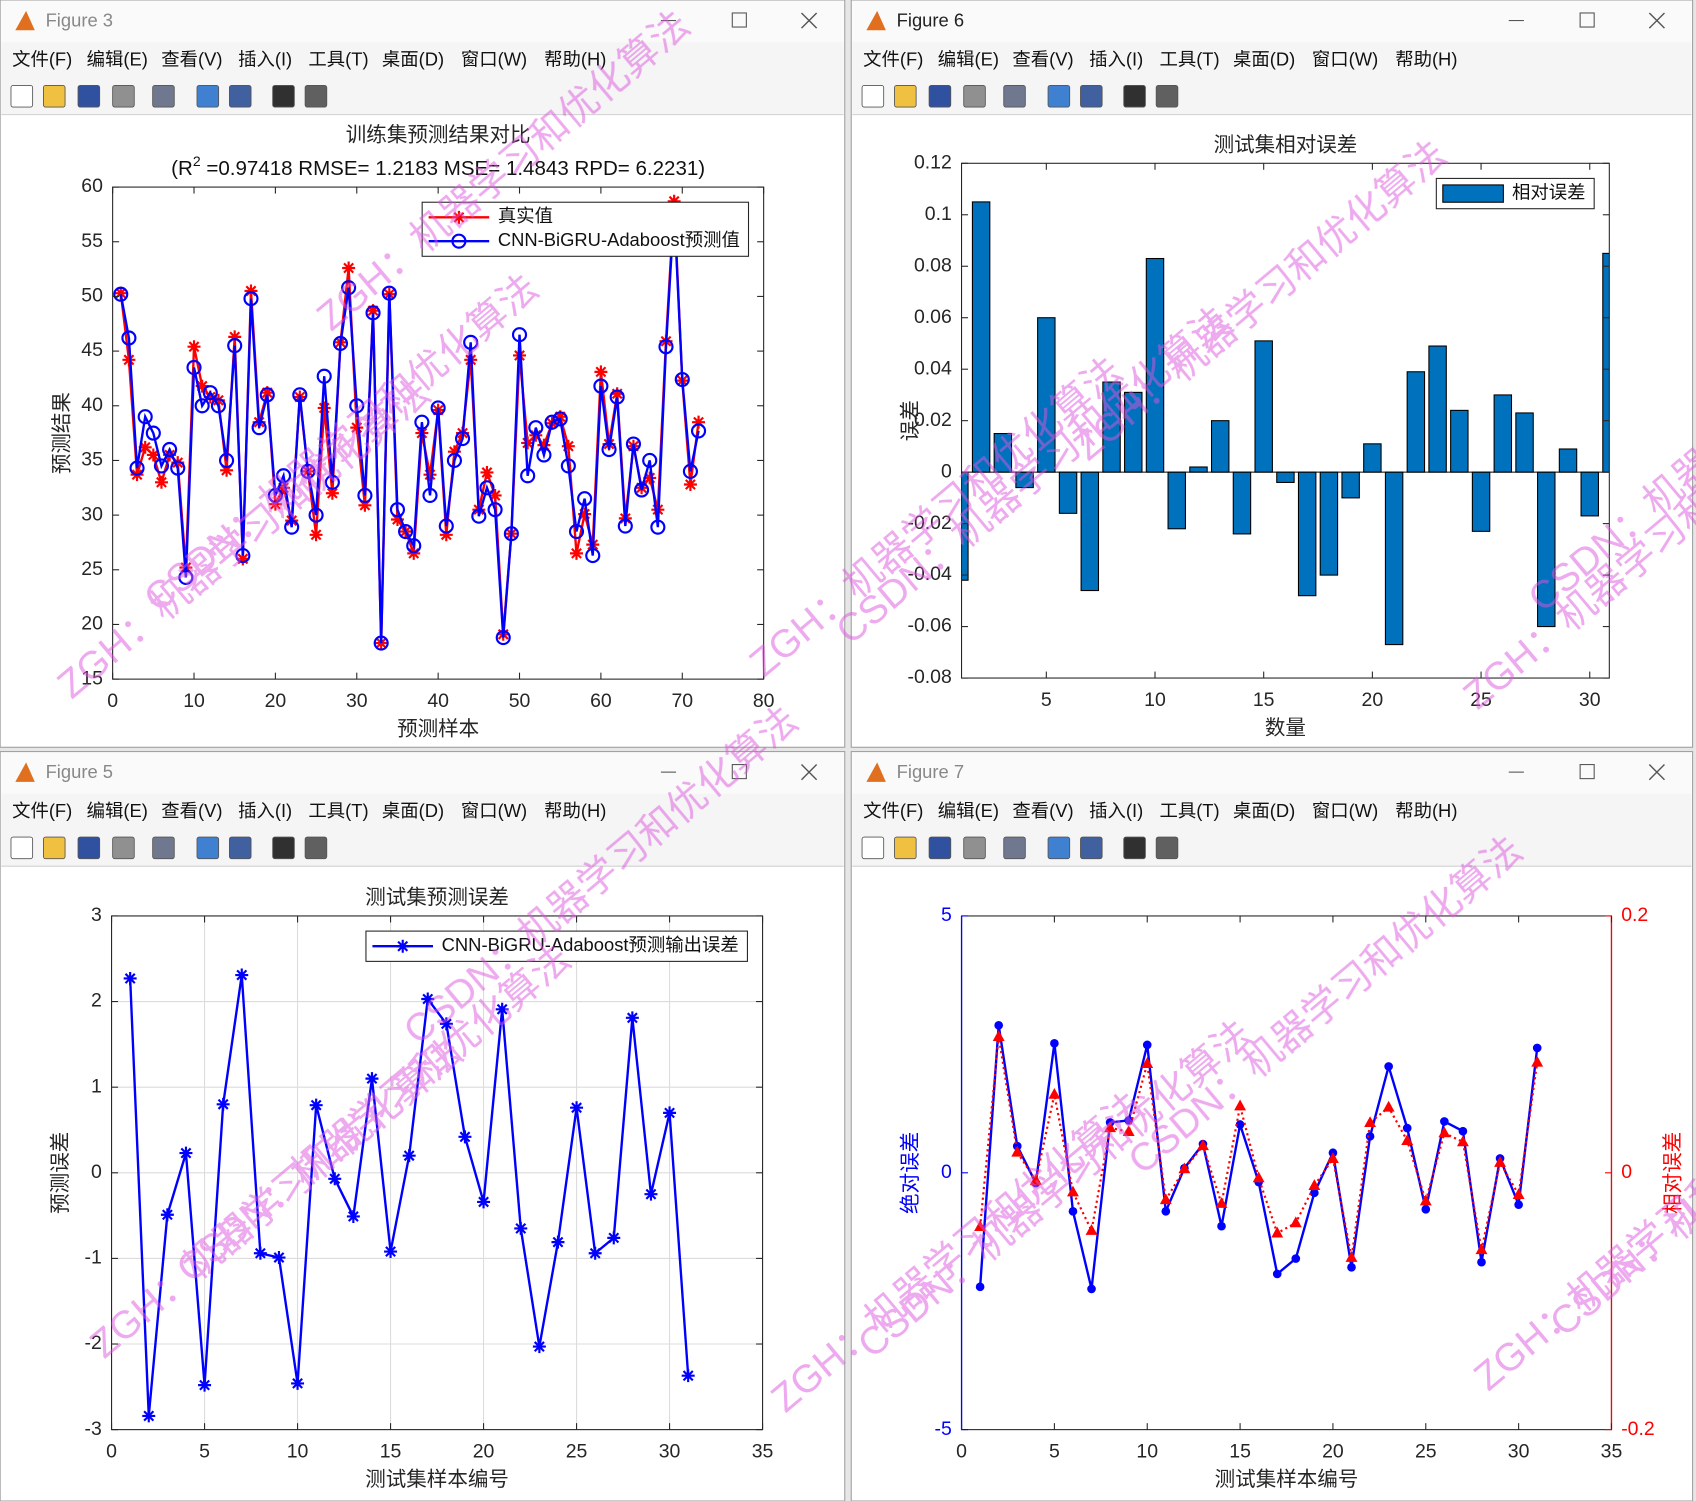 The height and width of the screenshot is (1501, 1696). What do you see at coordinates (946, 471) in the screenshot?
I see `y-tick-label: 0` at bounding box center [946, 471].